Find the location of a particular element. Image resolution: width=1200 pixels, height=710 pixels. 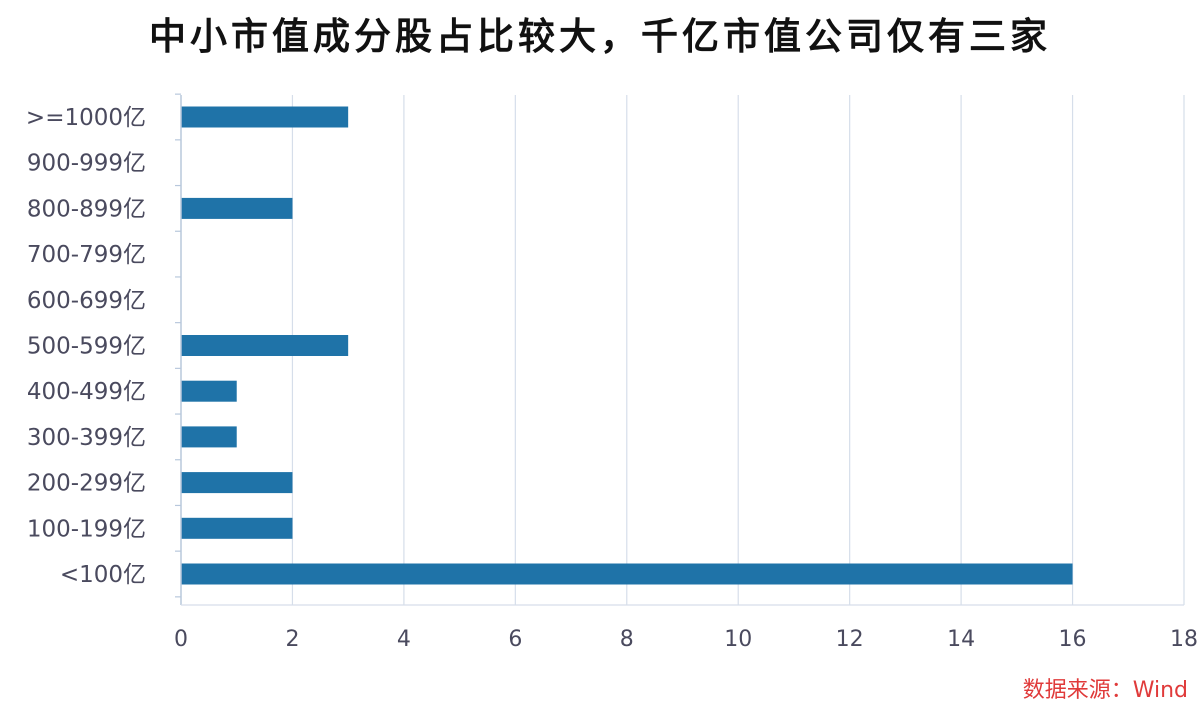

x-tick-label-12: 12 is located at coordinates (850, 639).